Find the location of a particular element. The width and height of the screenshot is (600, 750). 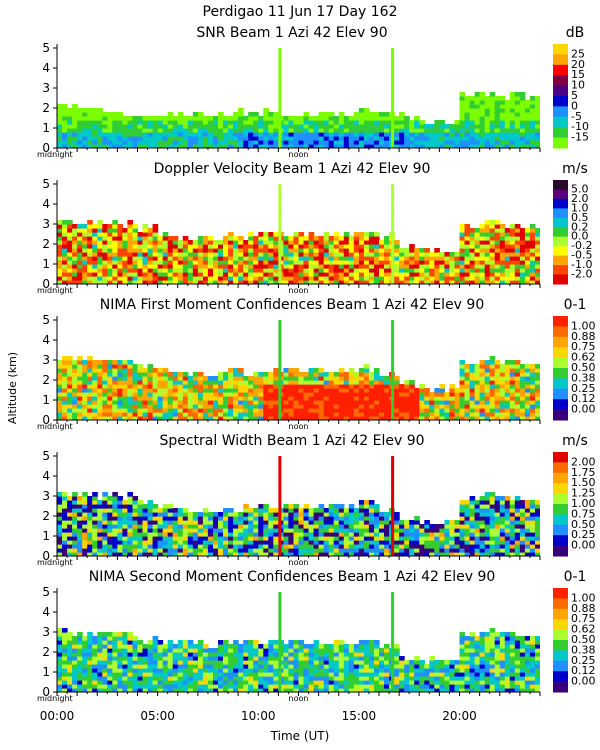

y-tick-label: 1 is located at coordinates (46, 400).